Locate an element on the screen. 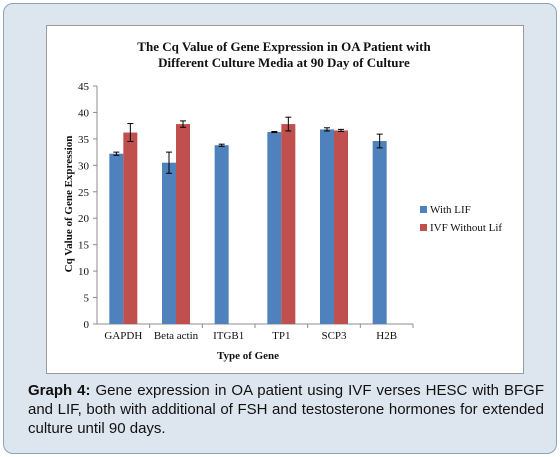 This screenshot has height=457, width=560. y-tick-label: 5 is located at coordinates (87, 299).